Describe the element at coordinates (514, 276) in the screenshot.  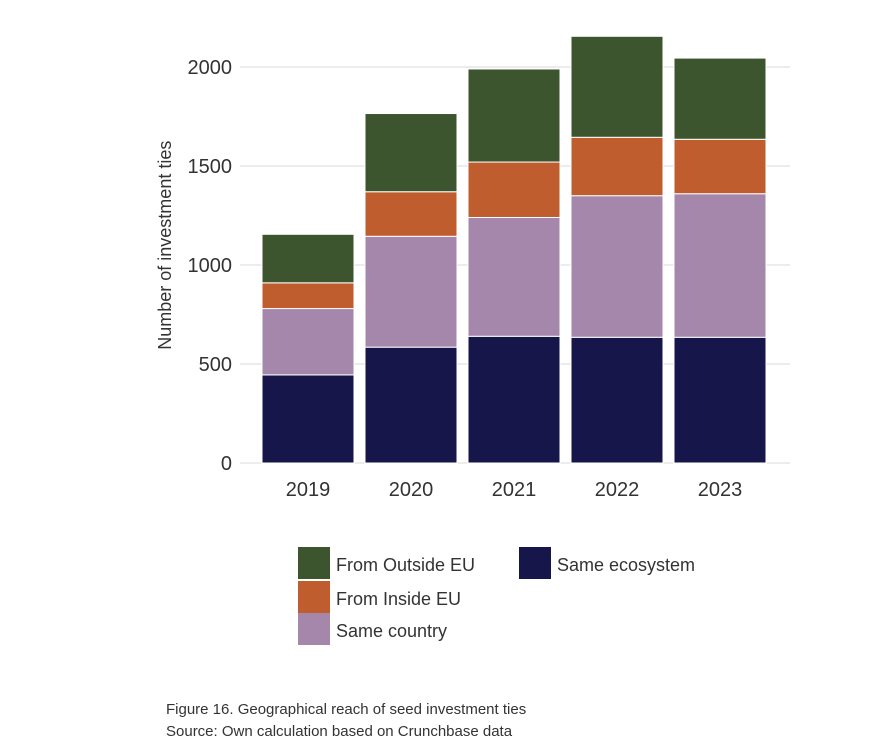
I see `bar-2021-same-country` at that location.